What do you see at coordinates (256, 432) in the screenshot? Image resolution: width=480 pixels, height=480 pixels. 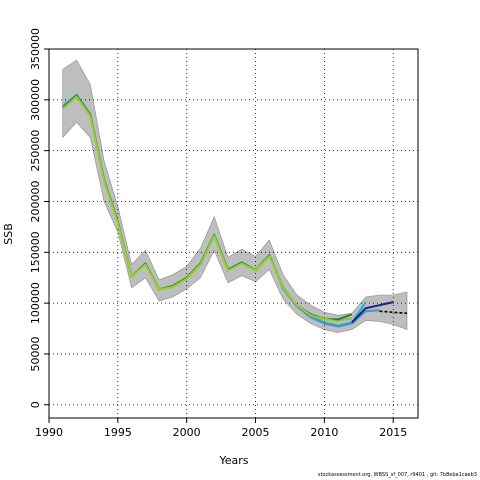 I see `x-tick-label-2005: 2005` at bounding box center [256, 432].